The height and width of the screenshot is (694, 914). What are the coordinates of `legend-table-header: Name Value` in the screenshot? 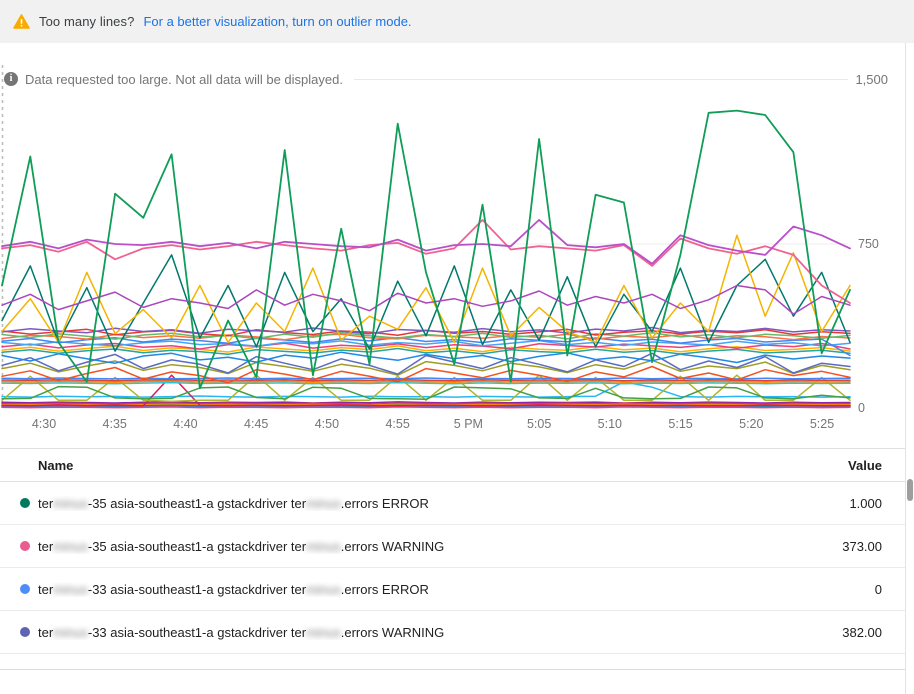 It's located at (457, 465).